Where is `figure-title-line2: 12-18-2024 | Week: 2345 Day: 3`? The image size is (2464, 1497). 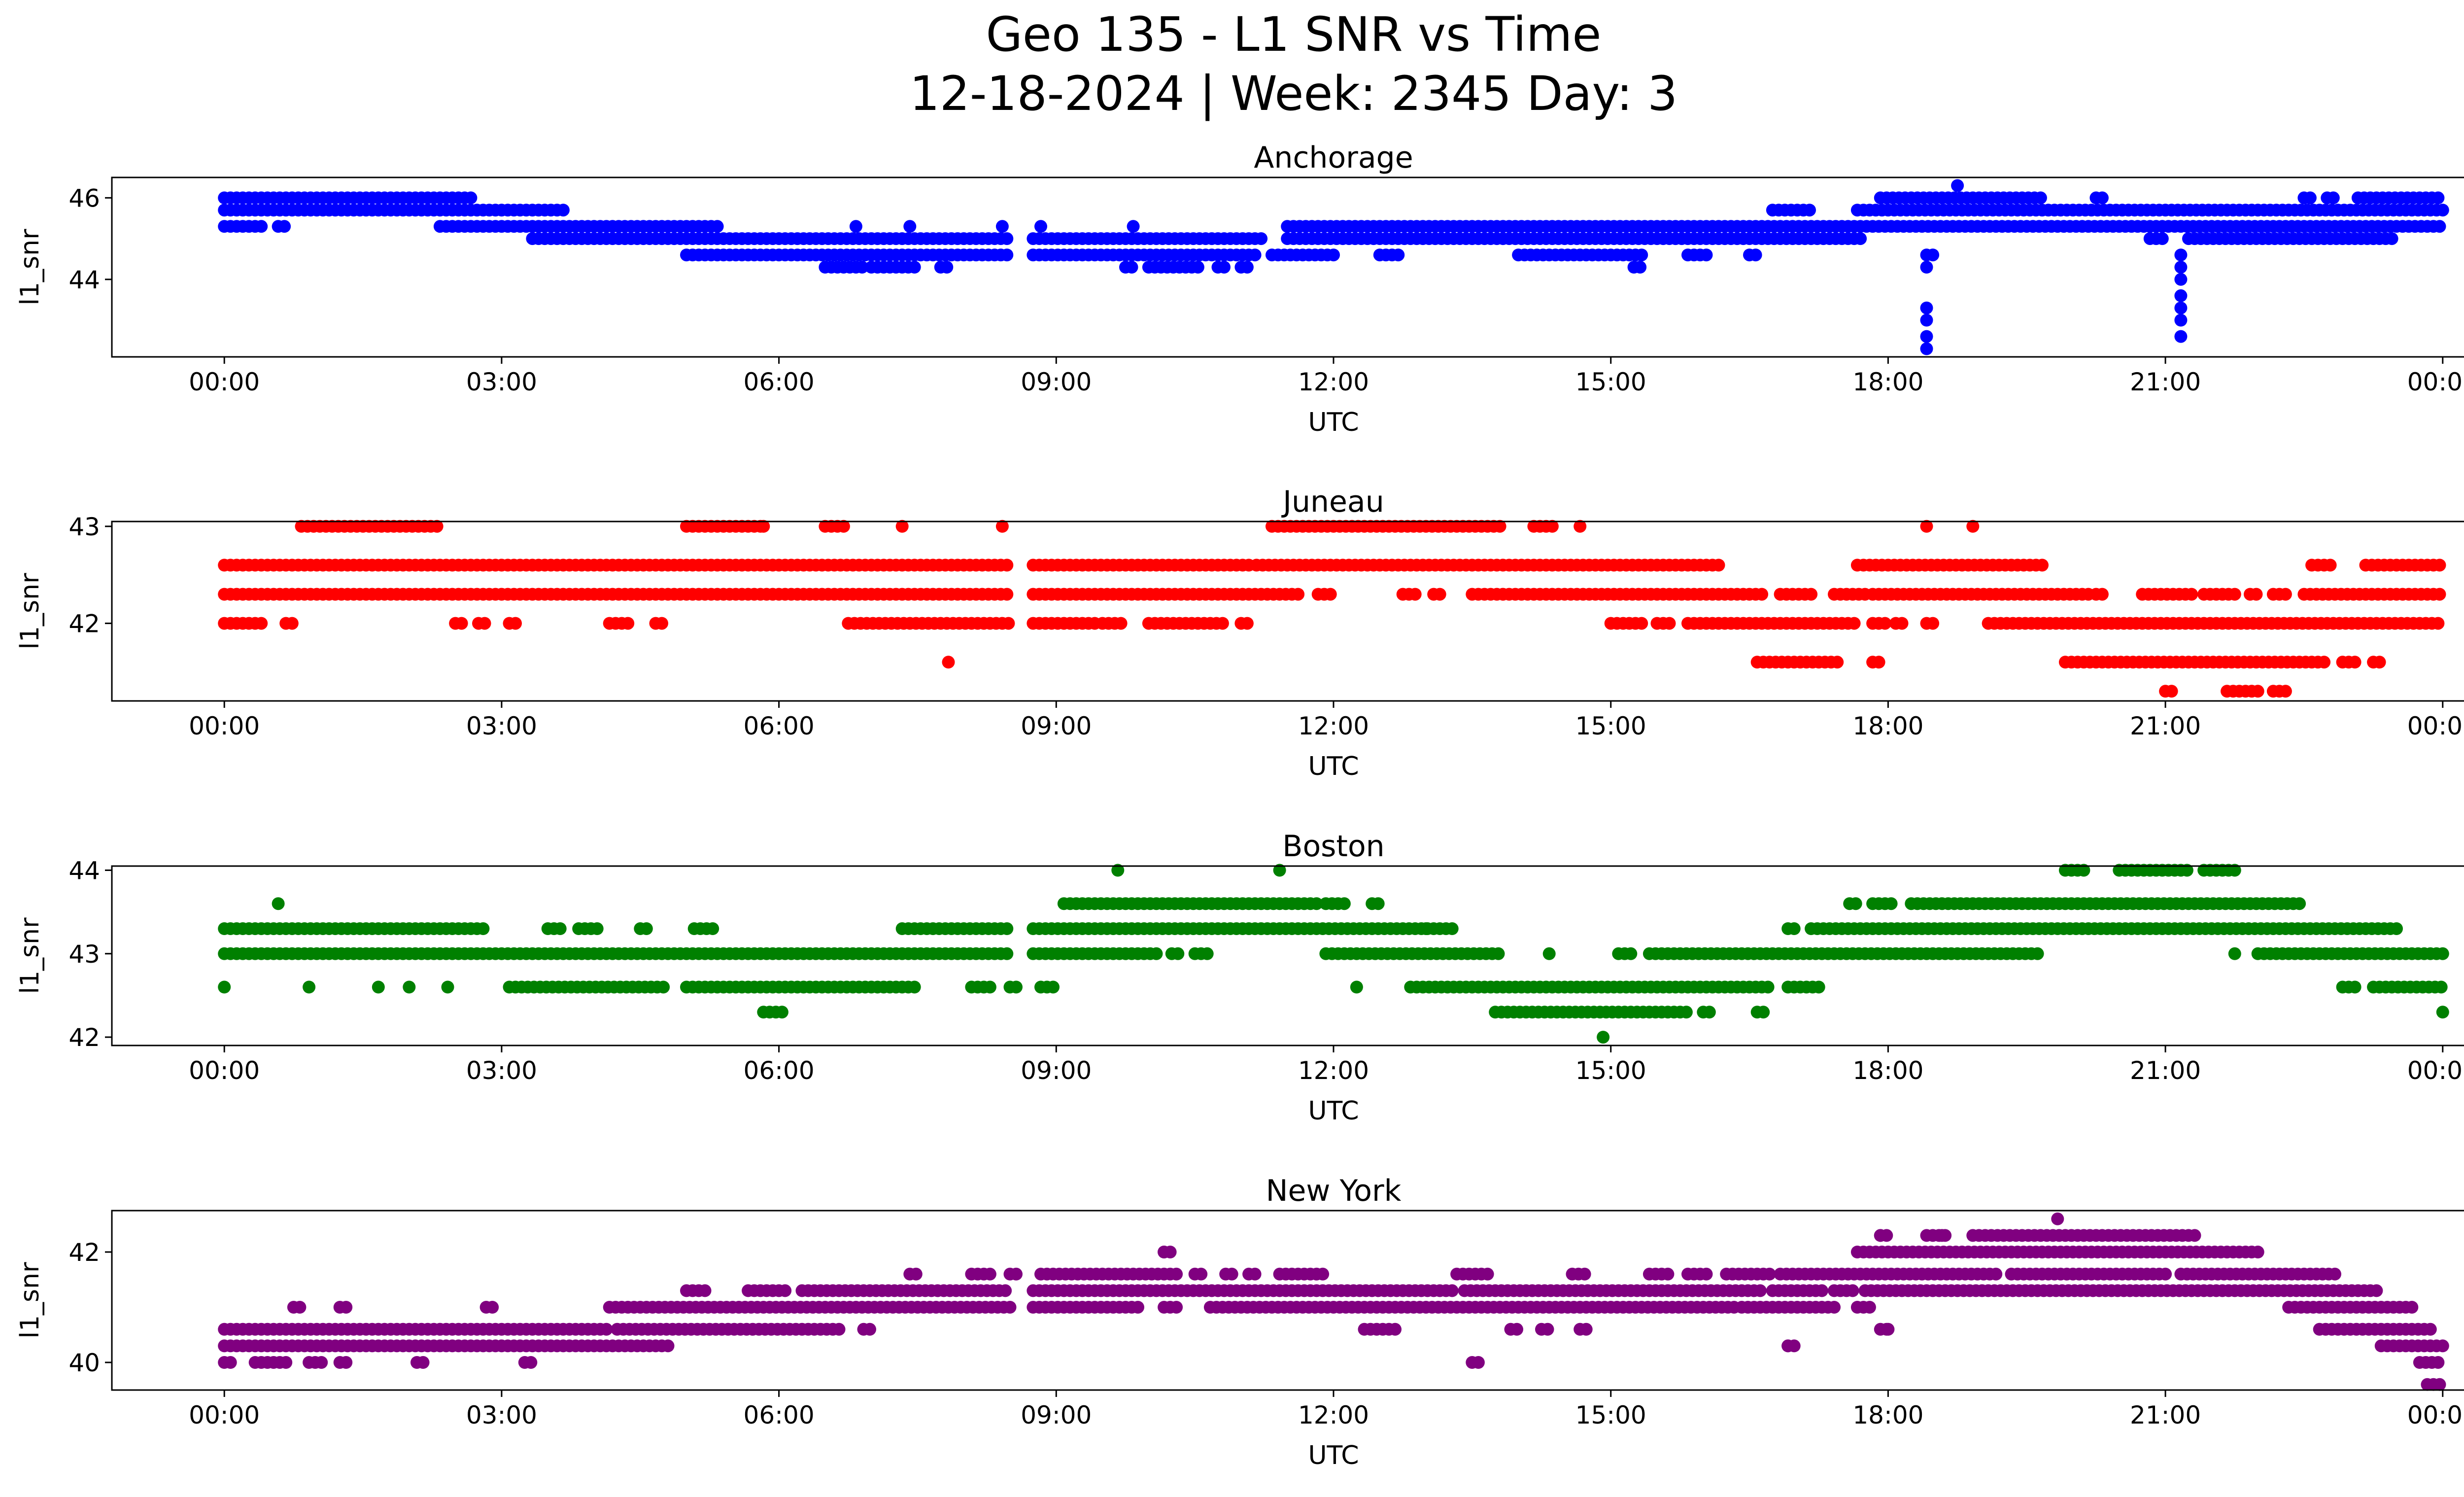
figure-title-line2: 12-18-2024 | Week: 2345 Day: 3 is located at coordinates (1294, 94).